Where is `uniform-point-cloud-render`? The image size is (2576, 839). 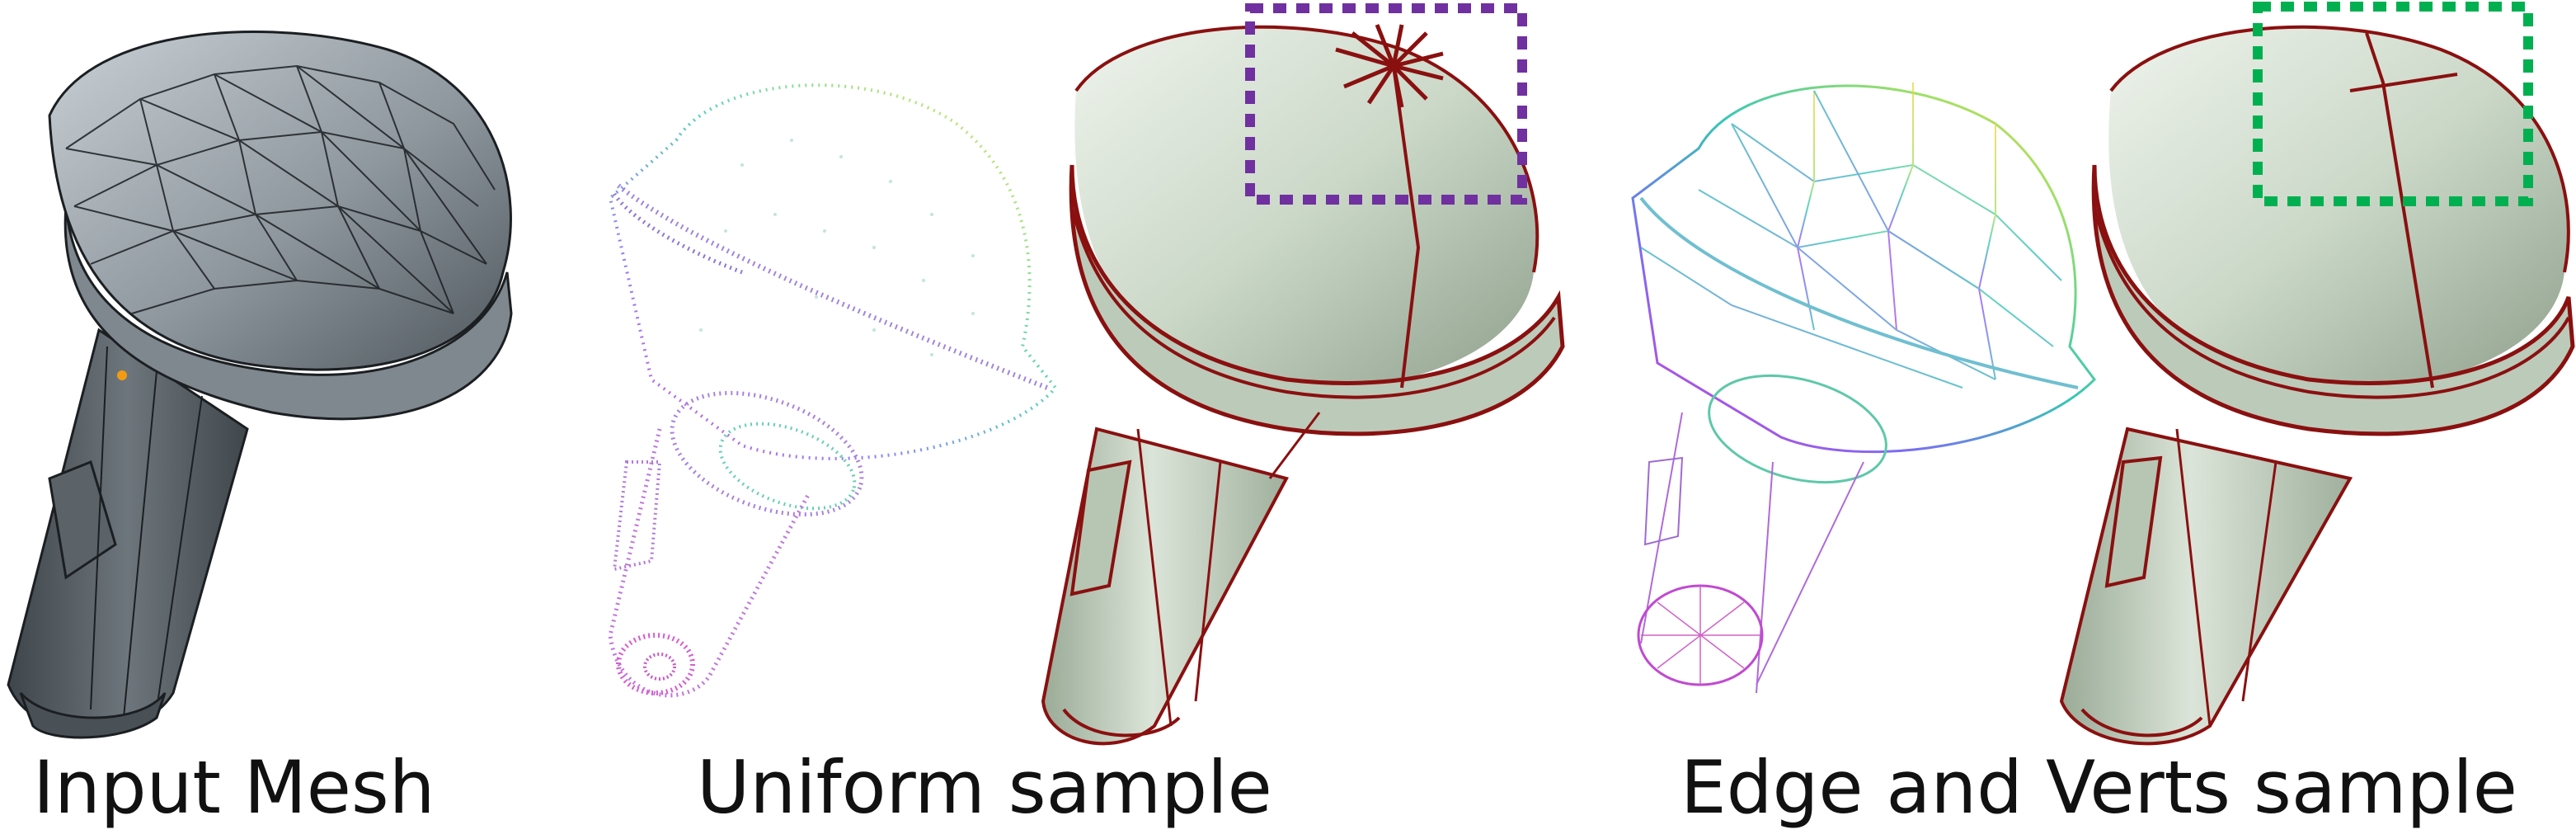 uniform-point-cloud-render is located at coordinates (833, 391).